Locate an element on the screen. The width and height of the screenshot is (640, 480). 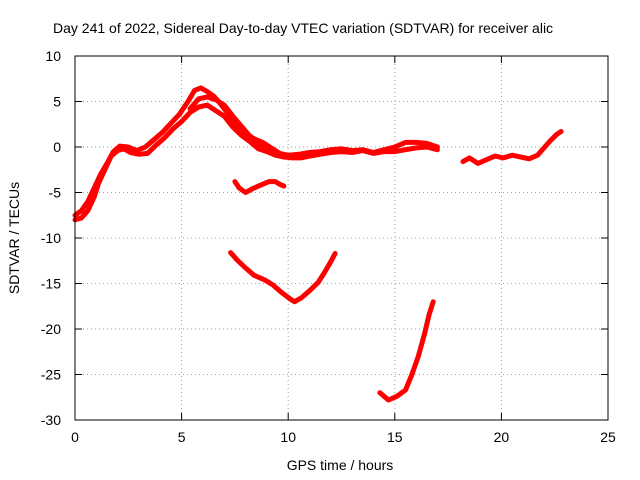
y-tick-label: 0 is located at coordinates (57, 147).